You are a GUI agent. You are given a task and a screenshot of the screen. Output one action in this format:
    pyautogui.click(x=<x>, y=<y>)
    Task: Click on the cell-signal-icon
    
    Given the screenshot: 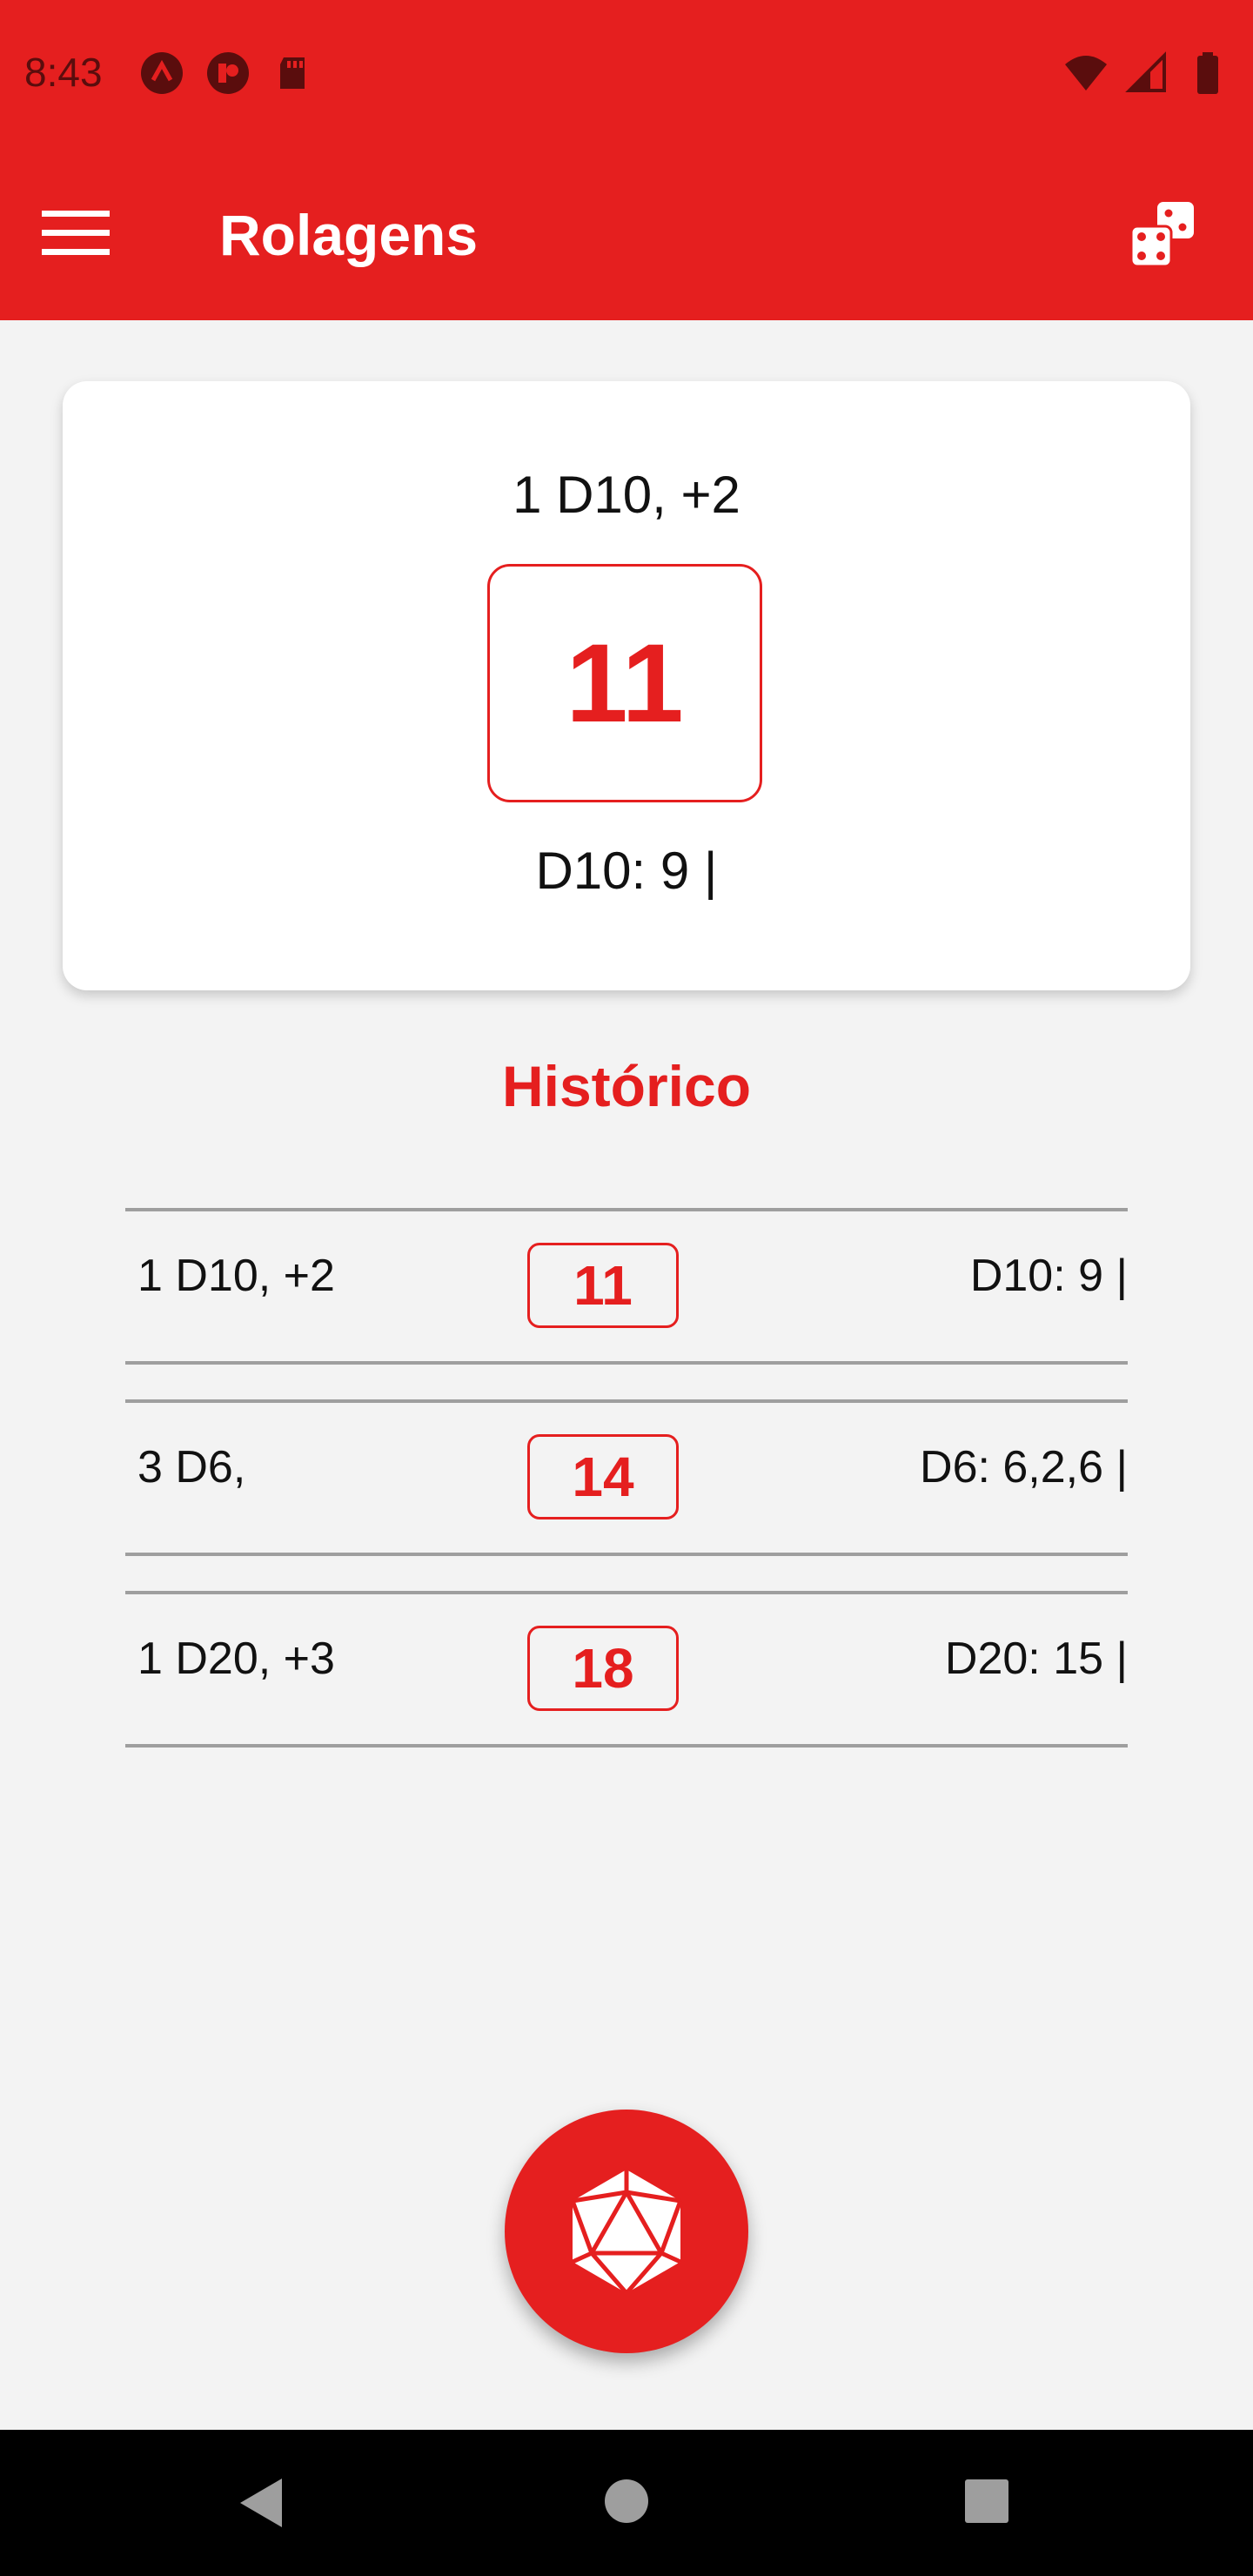 What is the action you would take?
    pyautogui.click(x=1145, y=71)
    